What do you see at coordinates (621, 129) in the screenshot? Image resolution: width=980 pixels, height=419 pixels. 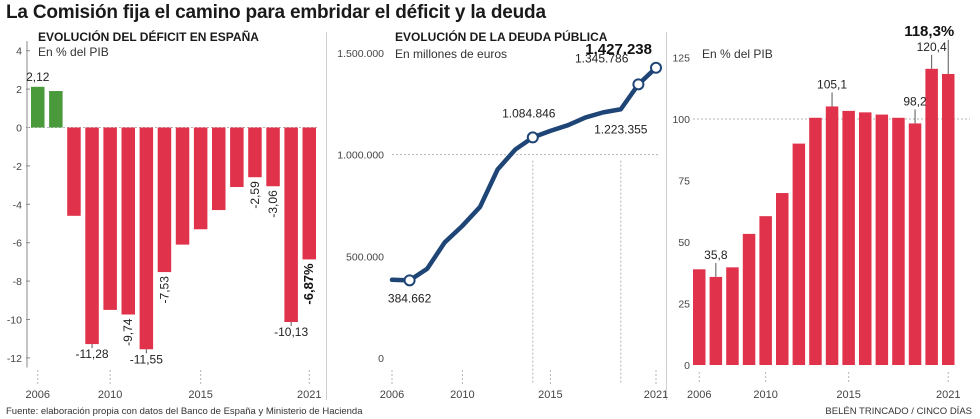 I see `data-label: 1.223.355` at bounding box center [621, 129].